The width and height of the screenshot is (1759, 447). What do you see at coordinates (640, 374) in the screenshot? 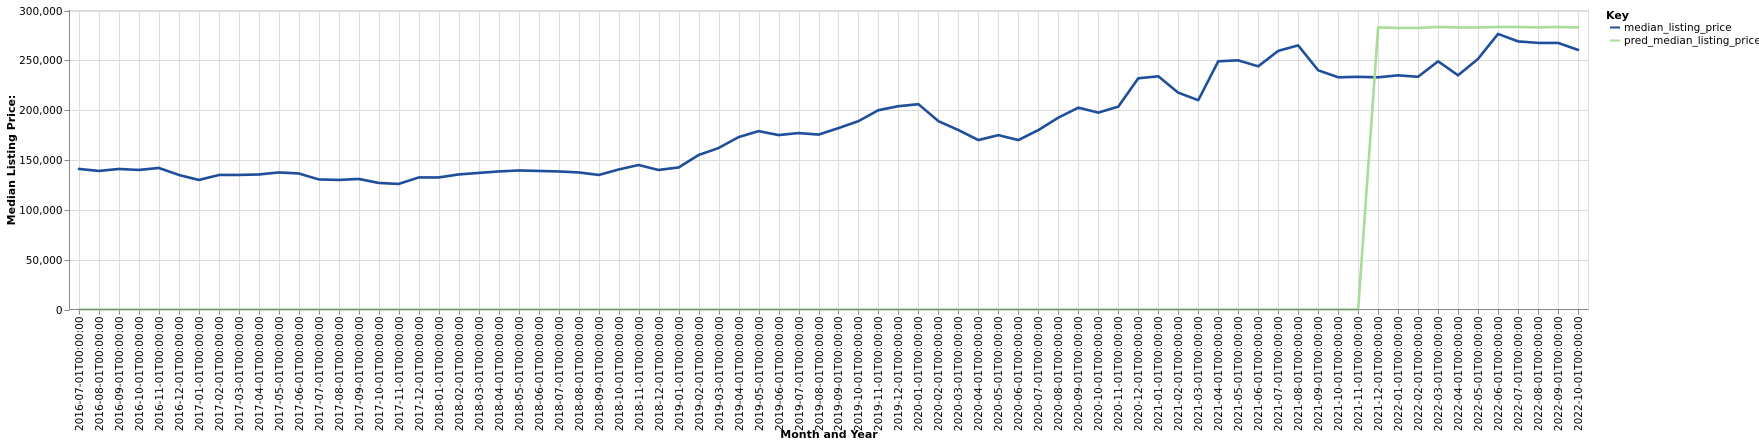
I see `x-tick-label: 2018-11-01T00:00:00` at bounding box center [640, 374].